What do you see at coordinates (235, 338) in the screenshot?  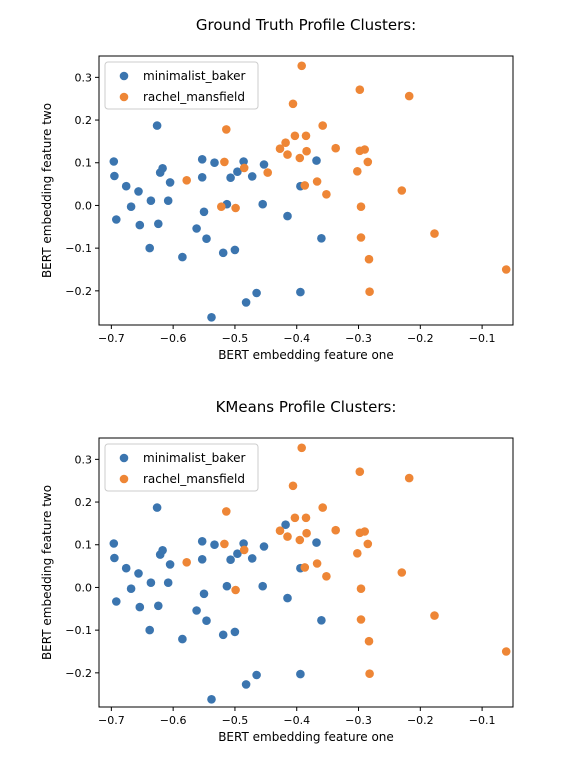 I see `x-tick-label: −0.5` at bounding box center [235, 338].